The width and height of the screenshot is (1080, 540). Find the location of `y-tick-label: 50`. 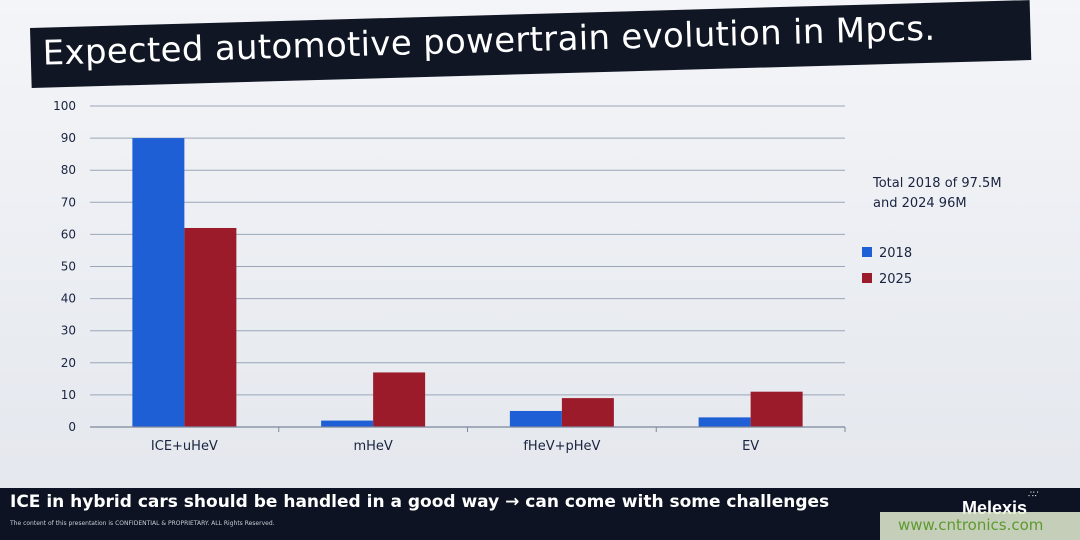

y-tick-label: 50 is located at coordinates (68, 267).